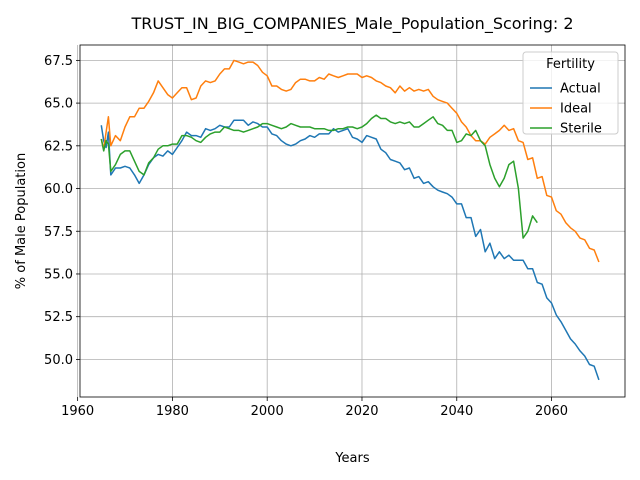  Describe the element at coordinates (21, 221) in the screenshot. I see `y-axis-label: % of Male Population` at that location.